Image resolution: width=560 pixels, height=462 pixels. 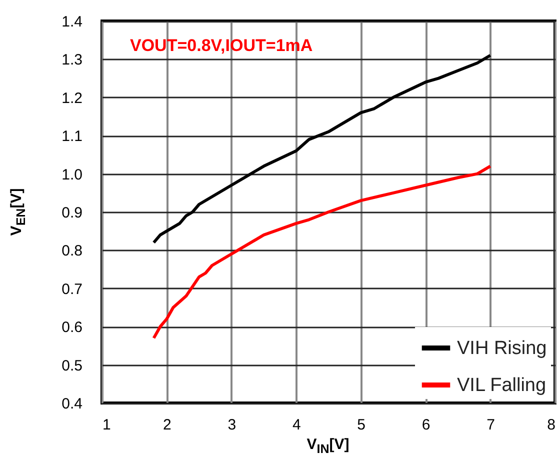 What do you see at coordinates (361, 425) in the screenshot?
I see `x-tick-label: 5` at bounding box center [361, 425].